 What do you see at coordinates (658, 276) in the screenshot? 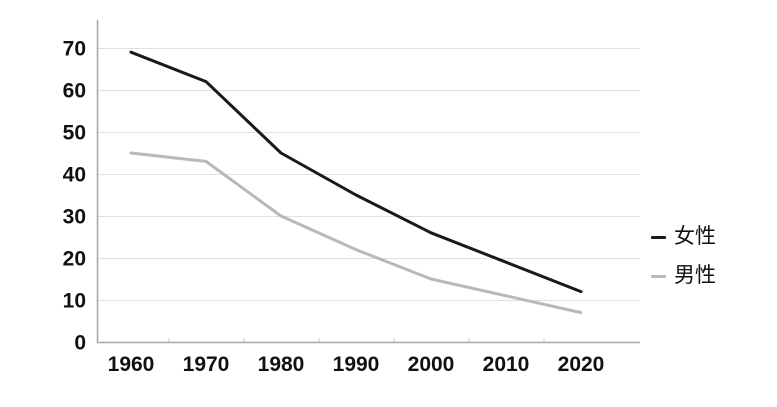
I see `legend-line-swatch-male` at bounding box center [658, 276].